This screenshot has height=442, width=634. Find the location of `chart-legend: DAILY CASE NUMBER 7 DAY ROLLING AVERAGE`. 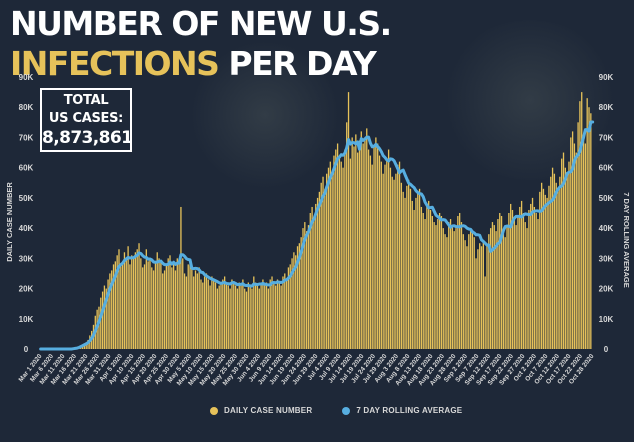

chart-legend: DAILY CASE NUMBER 7 DAY ROLLING AVERAGE is located at coordinates (336, 410).